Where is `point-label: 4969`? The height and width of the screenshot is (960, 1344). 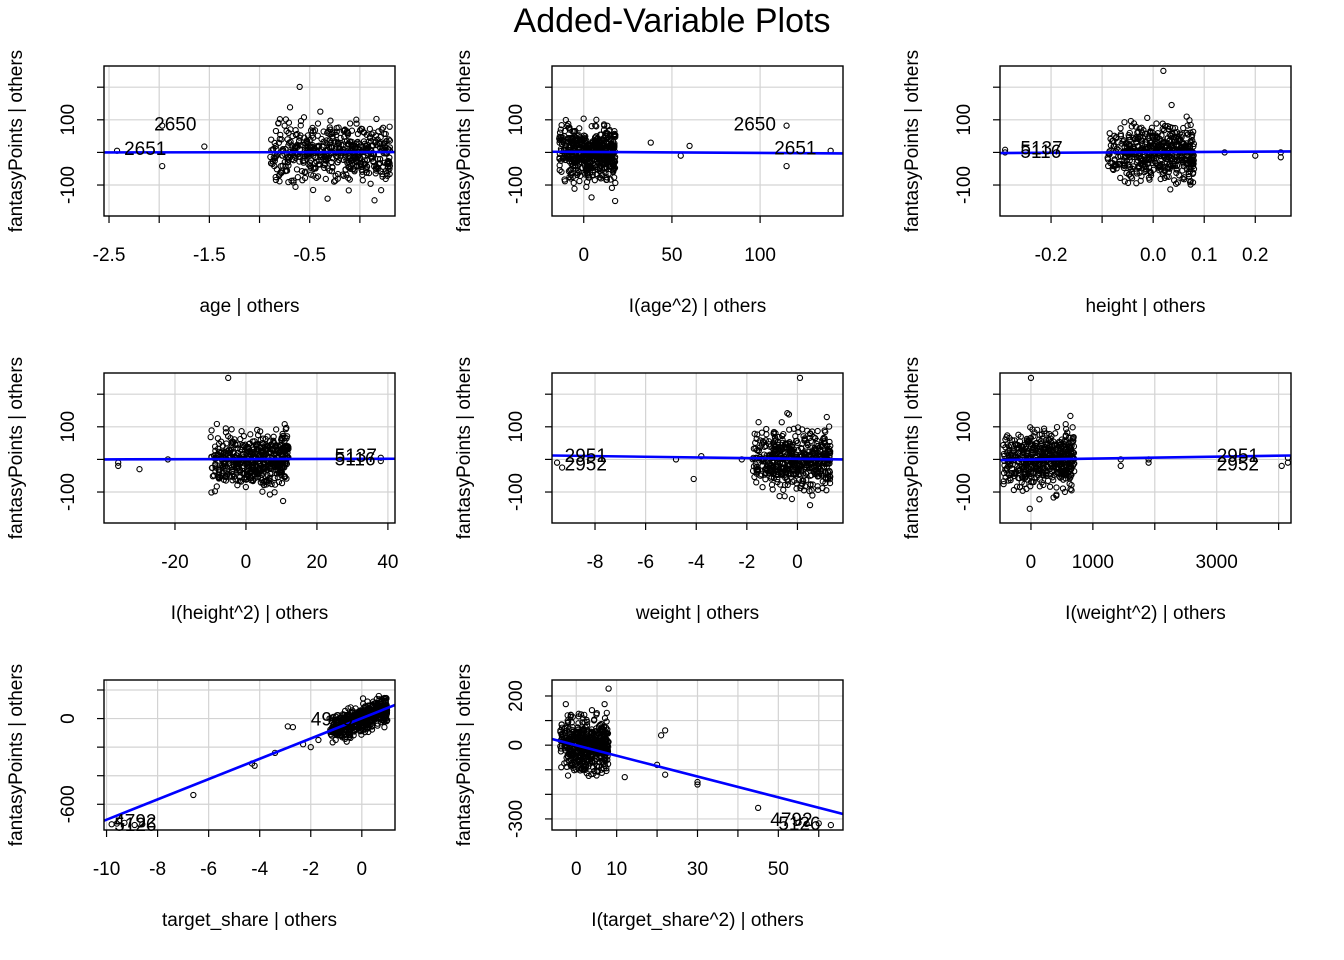 point-label: 4969 is located at coordinates (332, 720).